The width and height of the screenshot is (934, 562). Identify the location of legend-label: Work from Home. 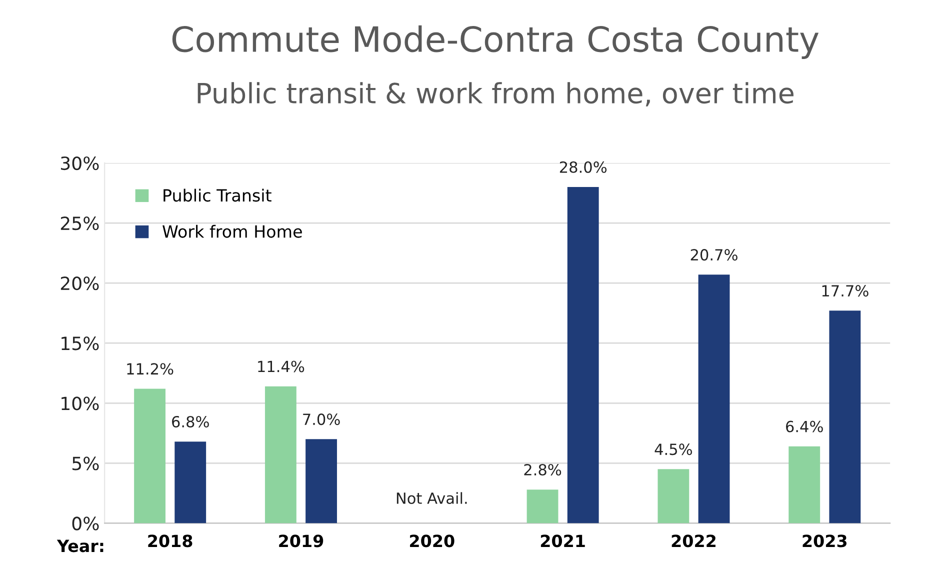
(232, 231).